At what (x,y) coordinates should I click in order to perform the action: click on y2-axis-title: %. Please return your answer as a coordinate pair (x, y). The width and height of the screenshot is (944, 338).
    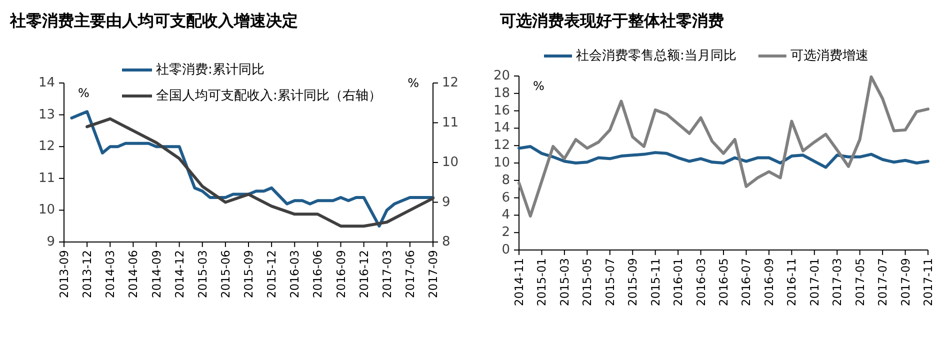
    Looking at the image, I should click on (413, 83).